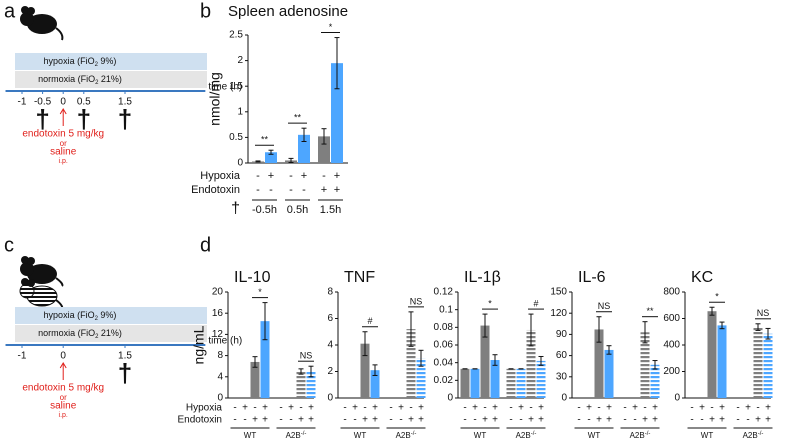 The width and height of the screenshot is (789, 440). I want to click on y-tick-label: 150, so click(558, 292).